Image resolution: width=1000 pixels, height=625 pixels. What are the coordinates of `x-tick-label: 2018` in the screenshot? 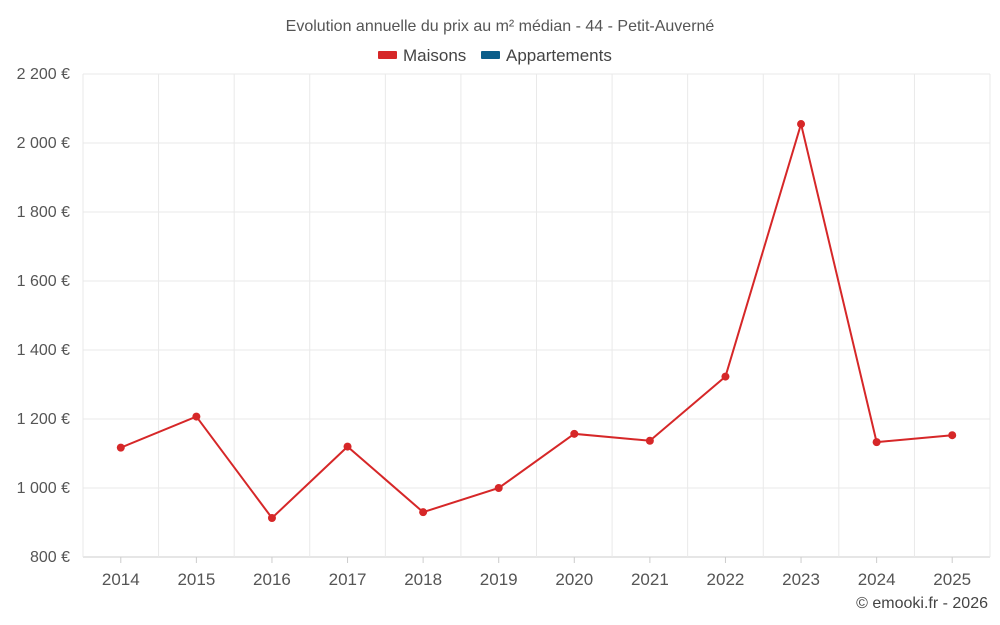 It's located at (423, 579).